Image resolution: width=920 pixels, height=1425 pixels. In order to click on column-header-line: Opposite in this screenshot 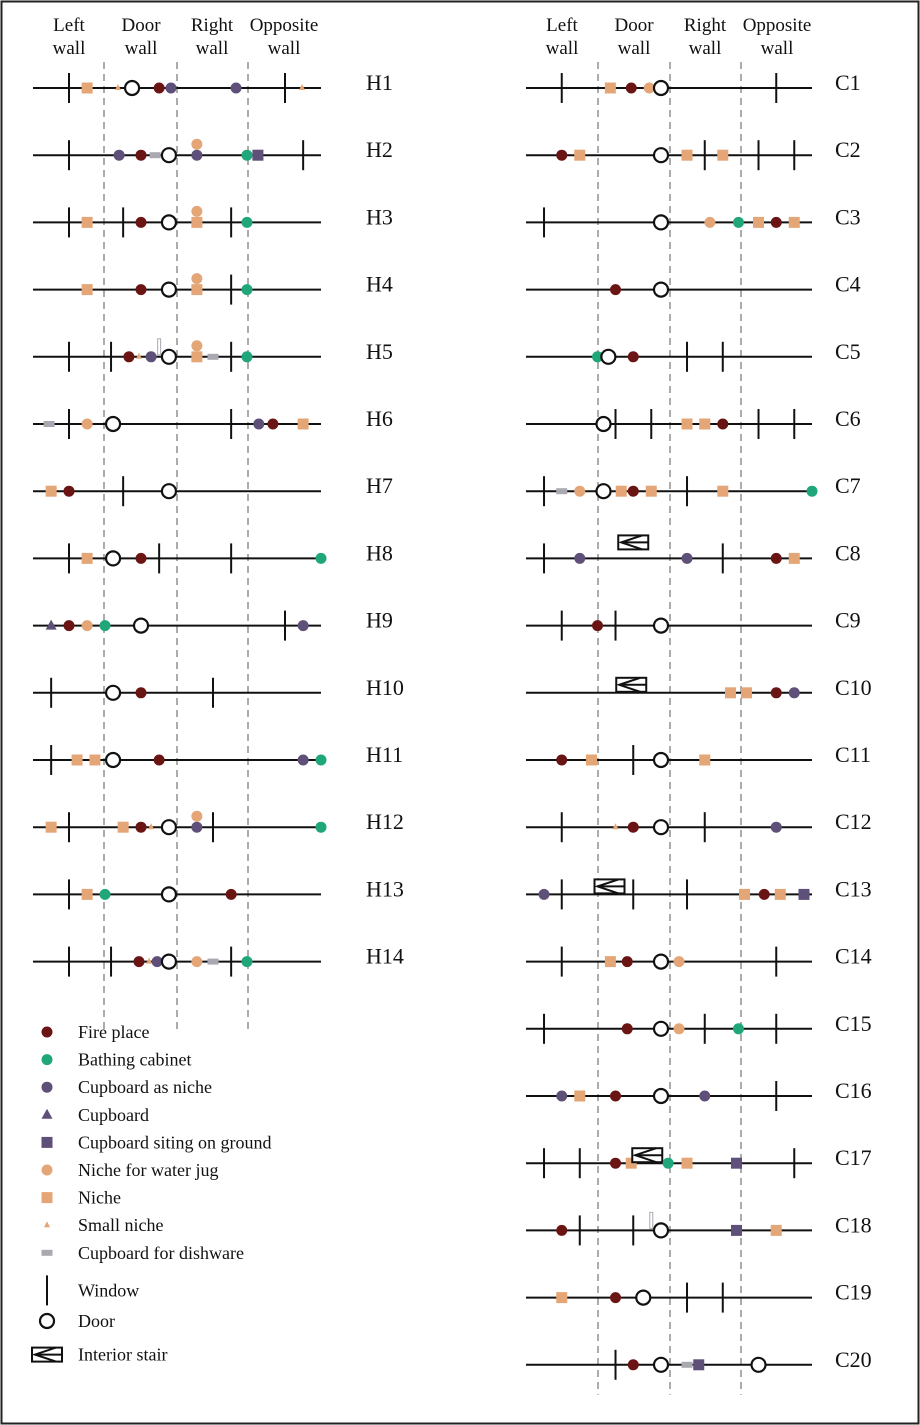, I will do `click(777, 25)`.